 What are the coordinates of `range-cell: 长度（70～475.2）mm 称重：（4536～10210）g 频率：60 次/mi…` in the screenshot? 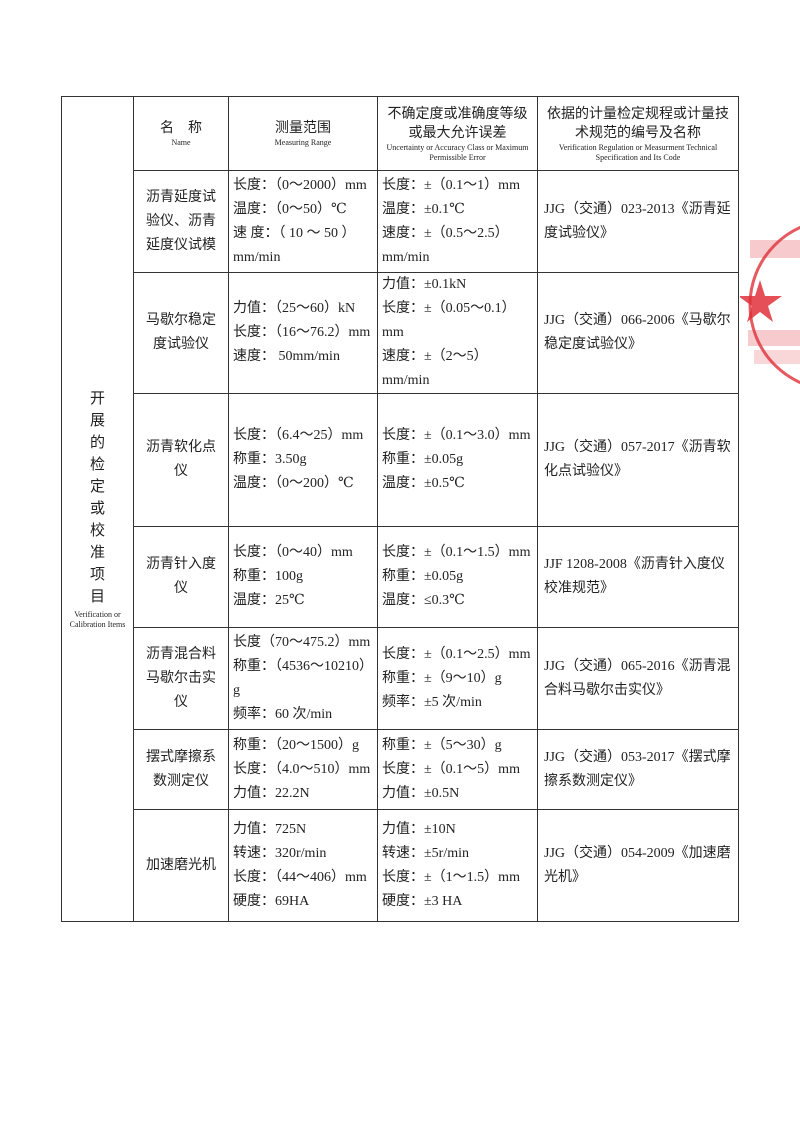 It's located at (303, 678).